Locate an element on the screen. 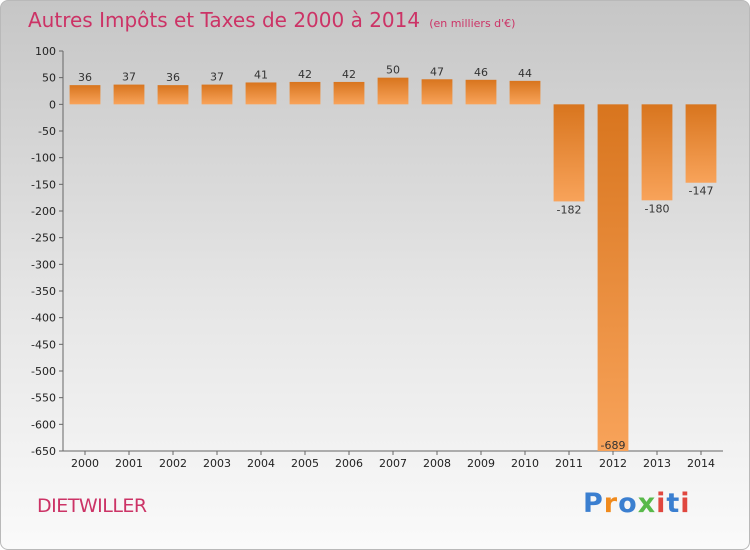  x-tick-label: 2013 is located at coordinates (657, 463).